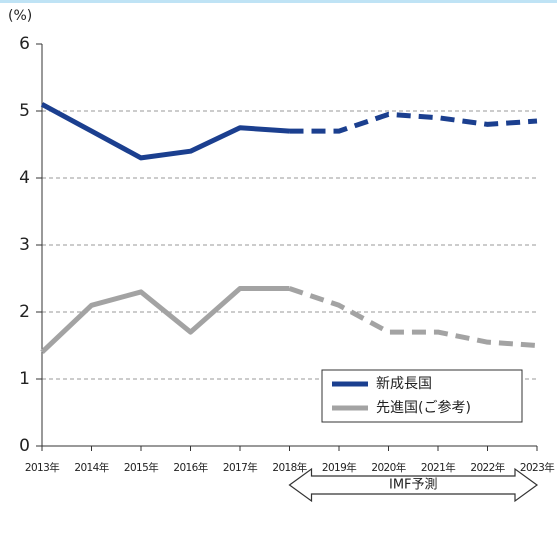 The image size is (557, 533). Describe the element at coordinates (438, 467) in the screenshot. I see `x-tick-label: 2021年` at that location.